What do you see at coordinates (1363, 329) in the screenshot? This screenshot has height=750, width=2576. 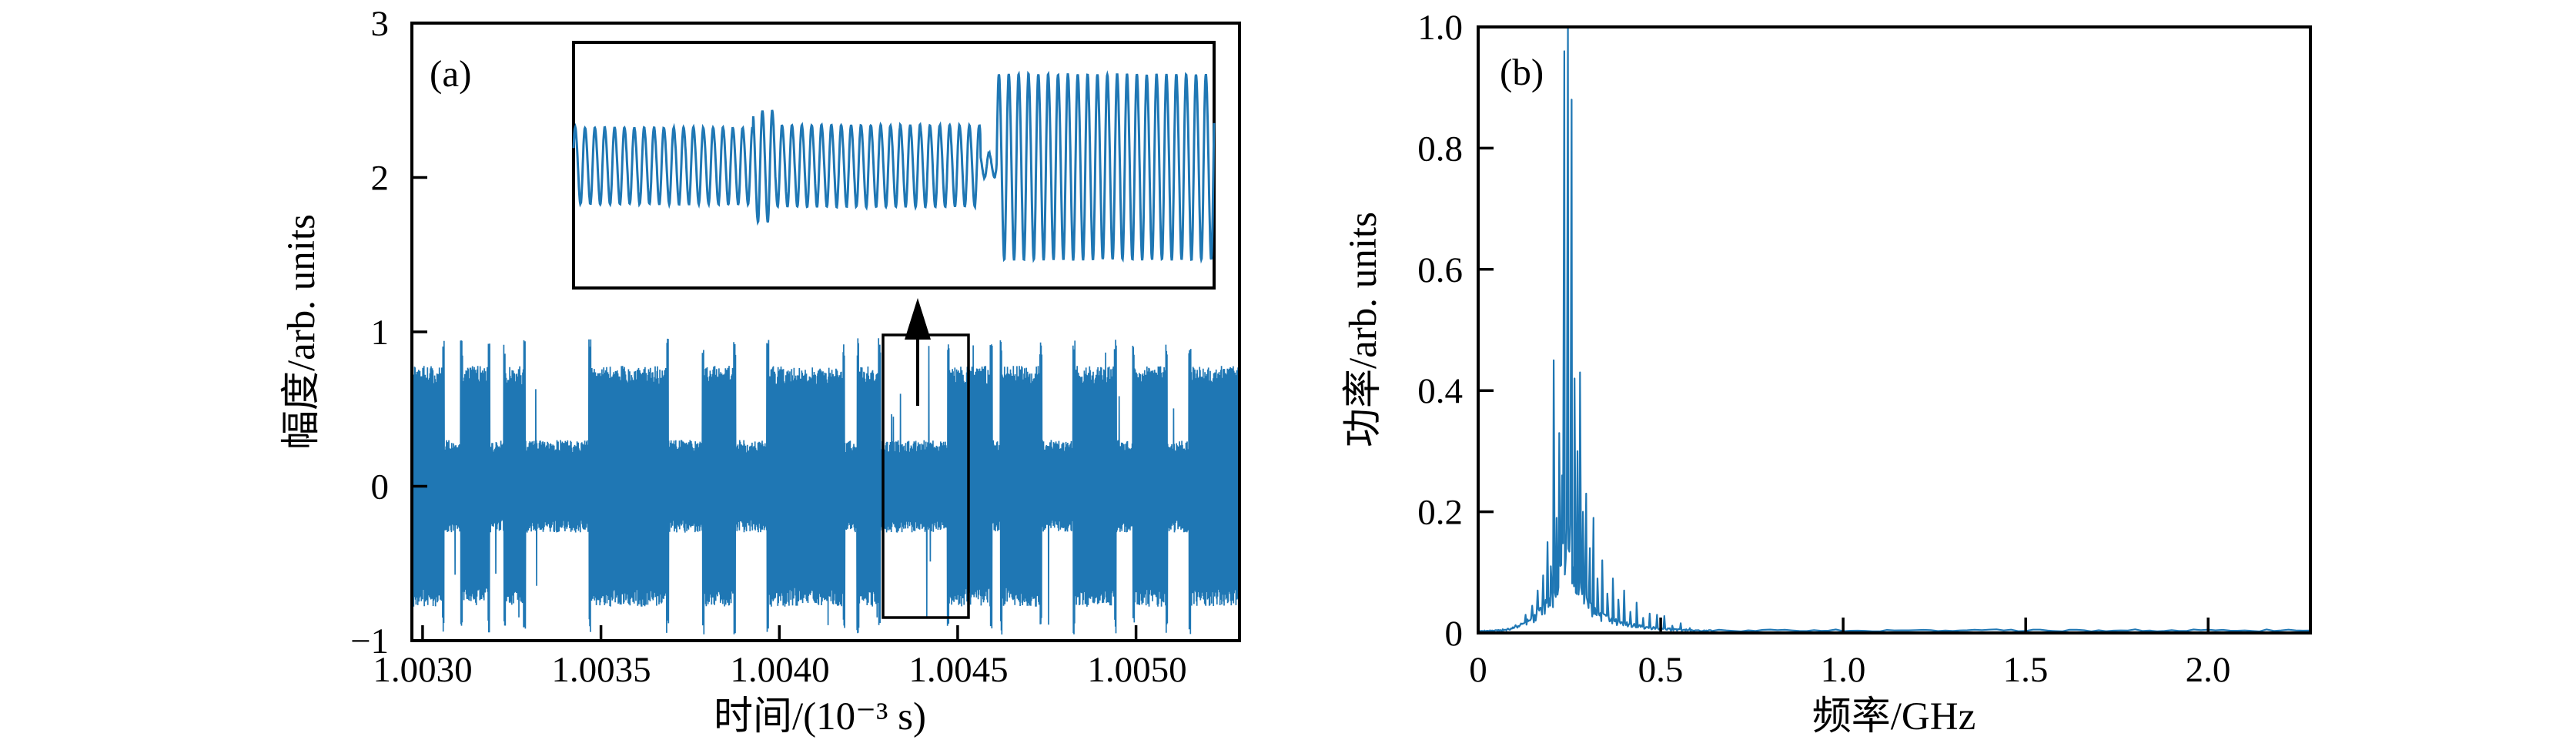 I see `panel-b-ylabel: 功率/arb. units` at bounding box center [1363, 329].